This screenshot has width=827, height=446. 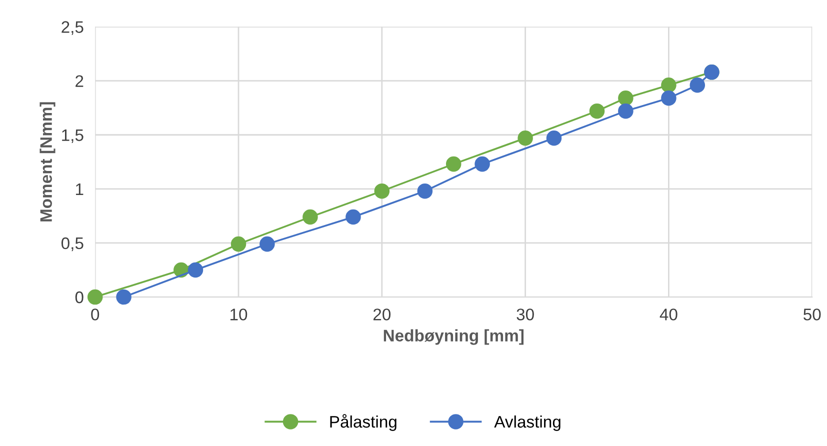 What do you see at coordinates (527, 423) in the screenshot?
I see `legend-label: Avlasting` at bounding box center [527, 423].